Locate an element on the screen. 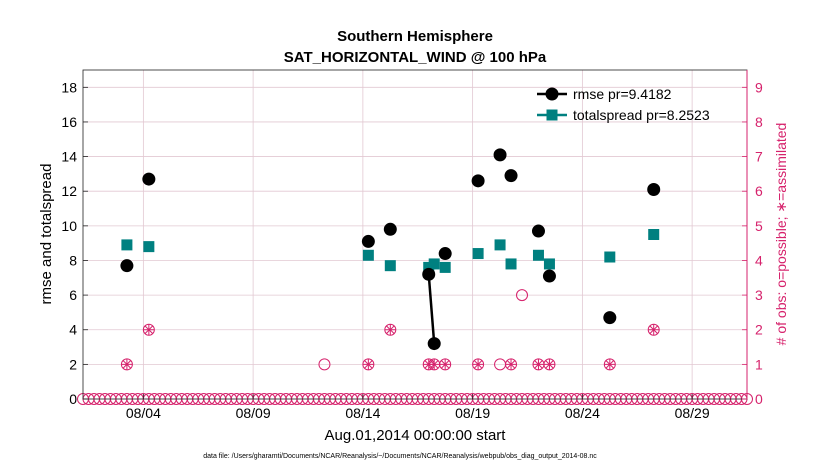 The width and height of the screenshot is (830, 470). x-tick-label: 08/14 is located at coordinates (362, 413).